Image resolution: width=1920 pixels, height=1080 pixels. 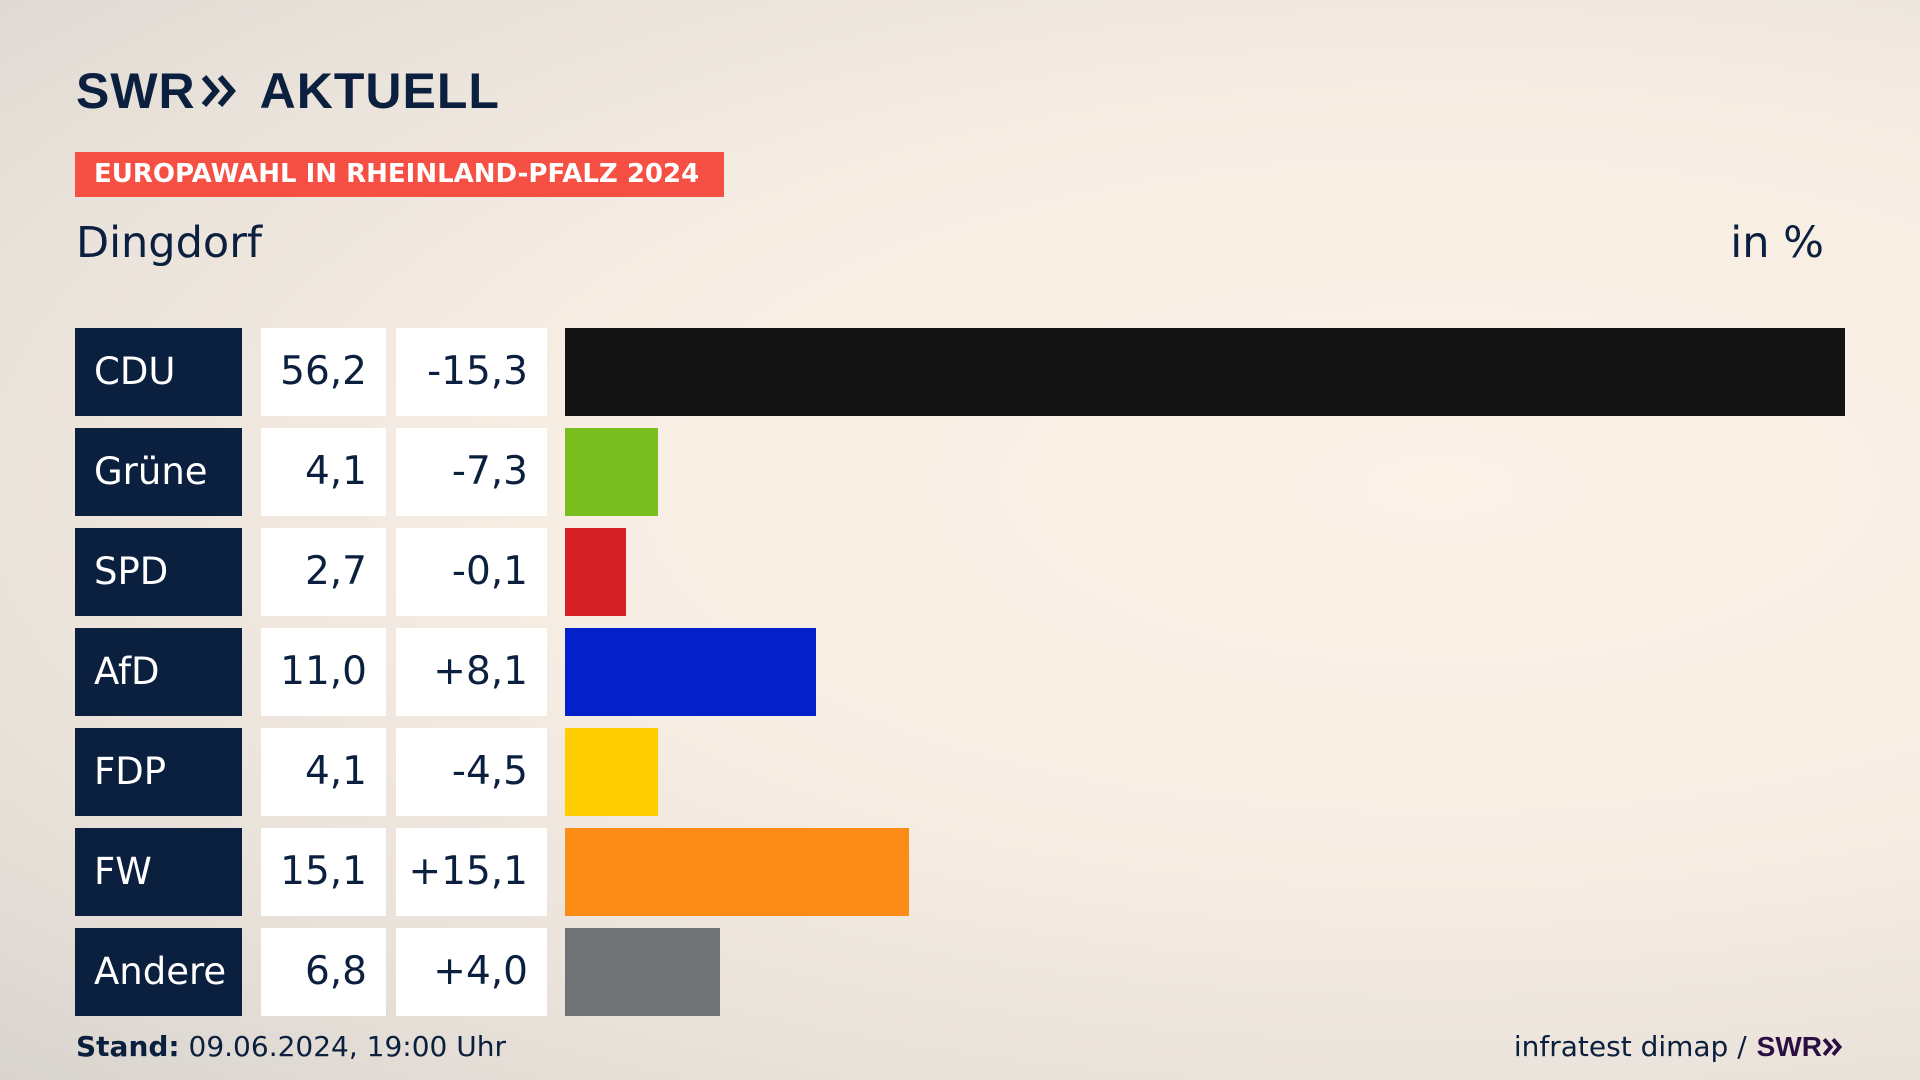 What do you see at coordinates (158, 872) in the screenshot?
I see `party-label: FW` at bounding box center [158, 872].